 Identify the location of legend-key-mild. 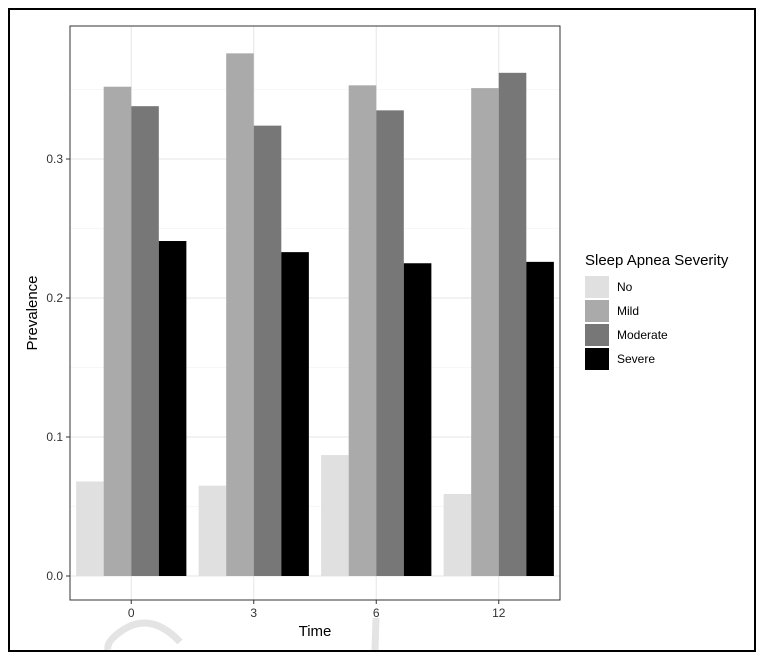
(597, 311).